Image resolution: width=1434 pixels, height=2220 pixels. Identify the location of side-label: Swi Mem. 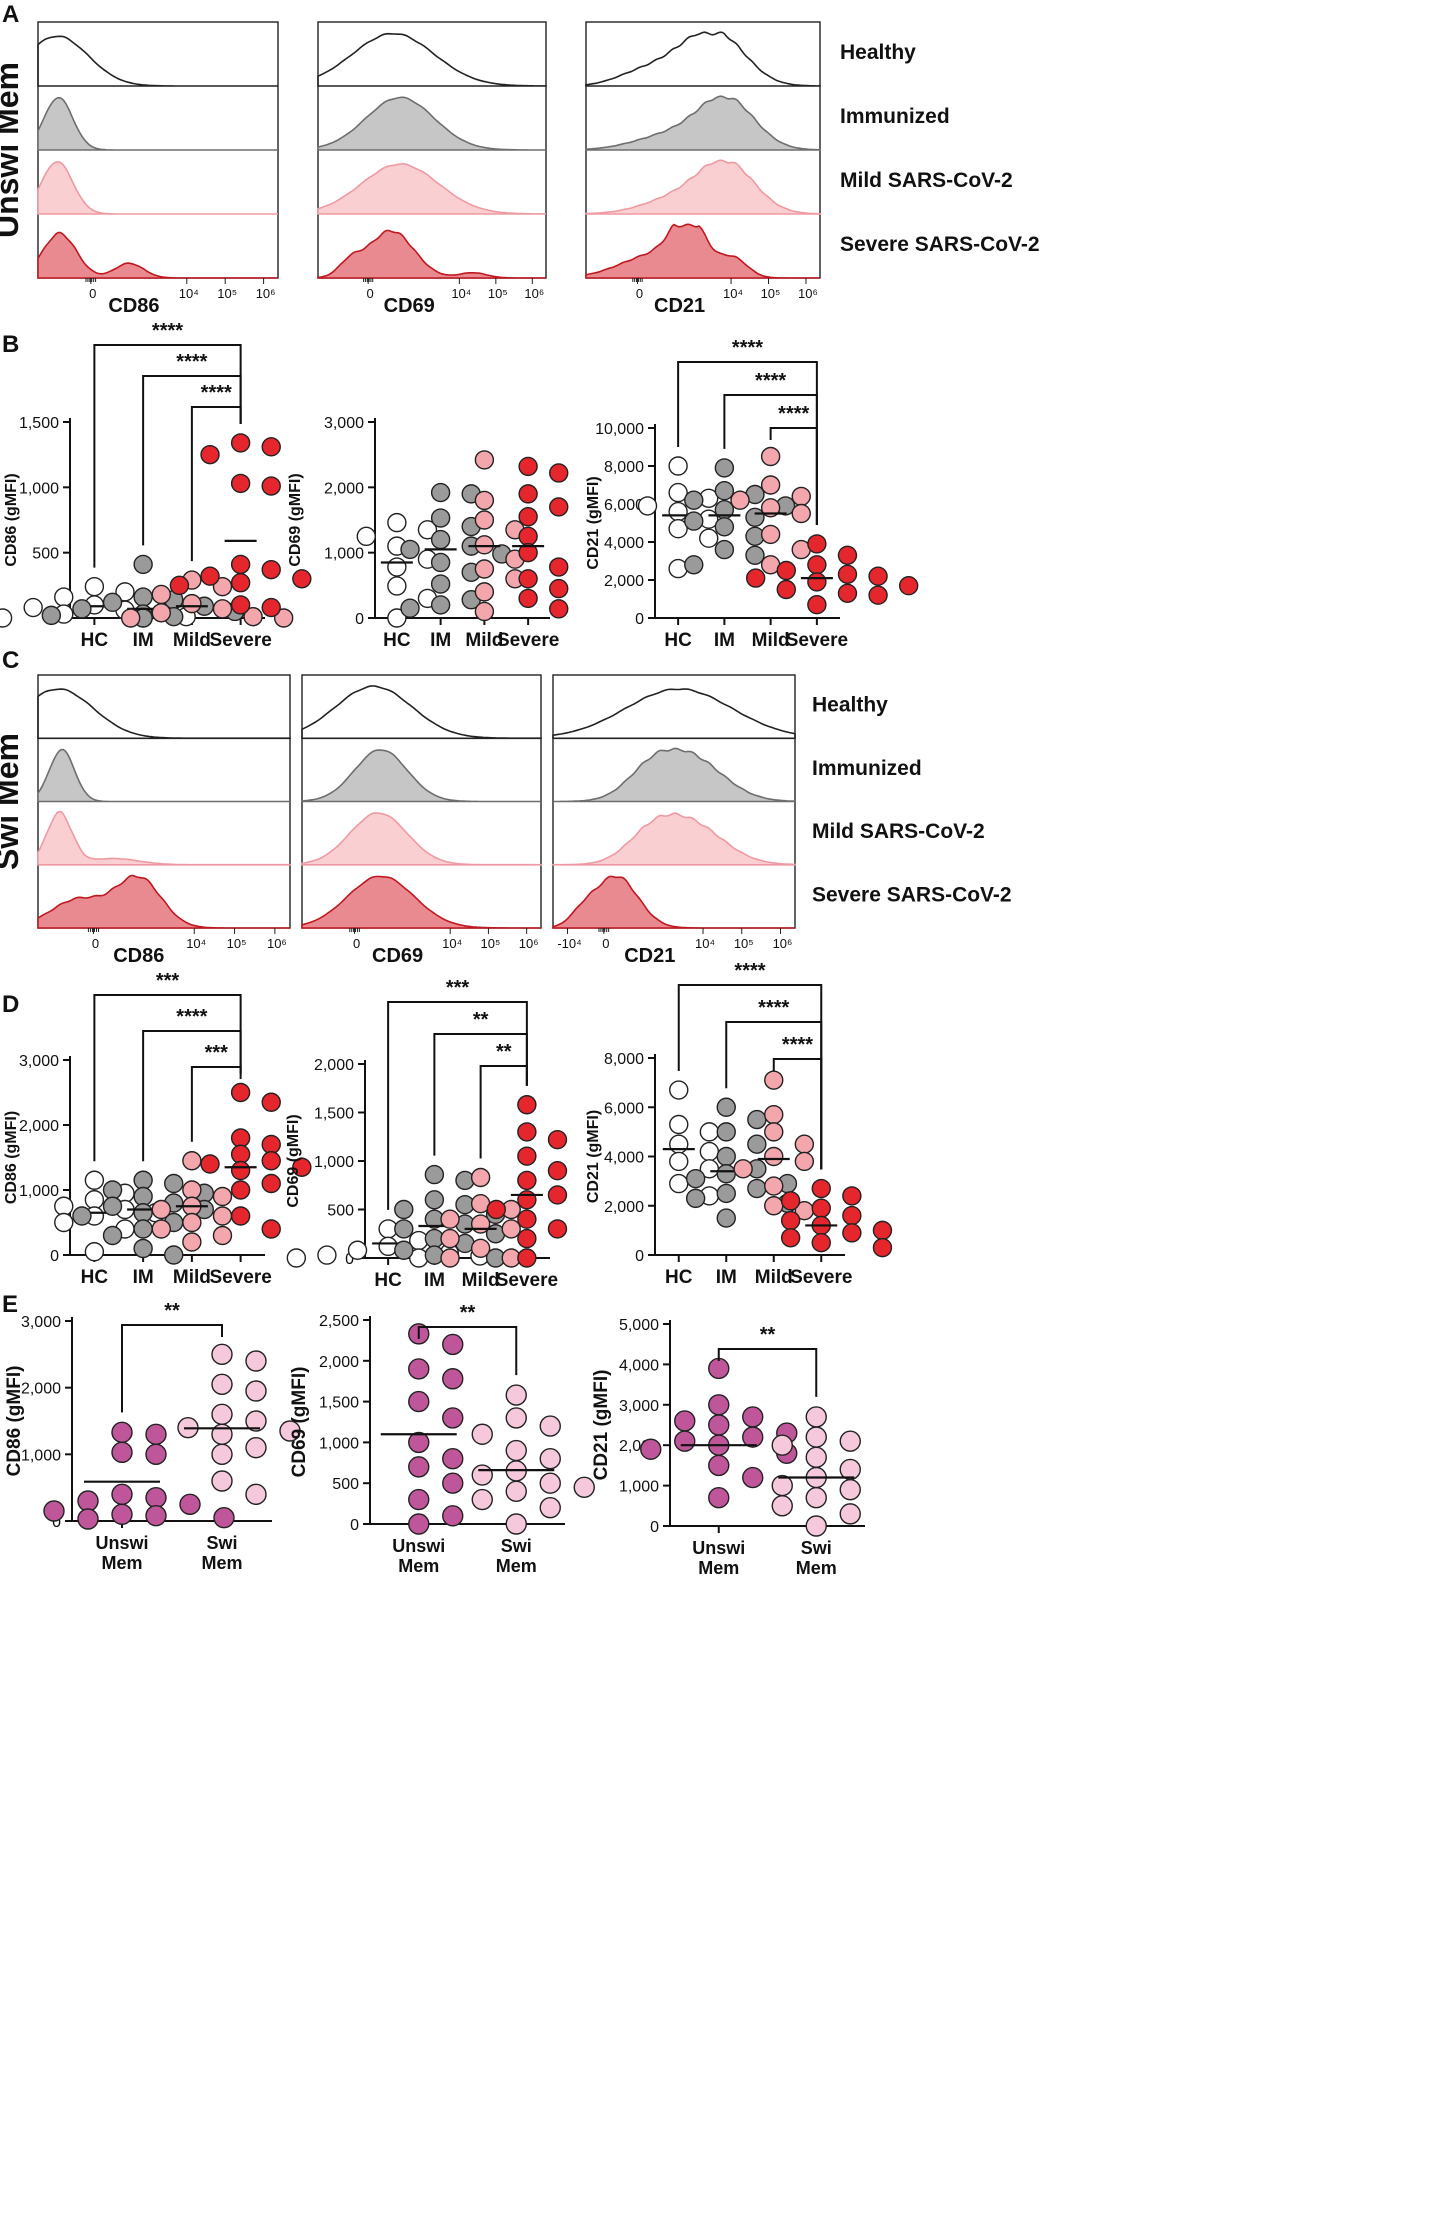
(12, 801).